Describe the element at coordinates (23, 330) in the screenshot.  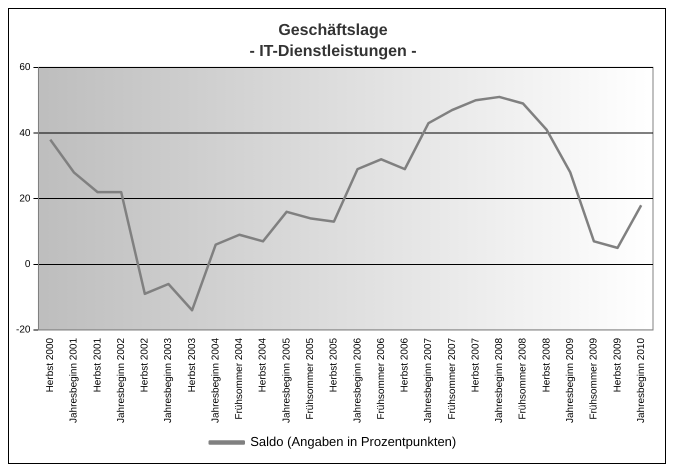
I see `y-tick-label: -20` at that location.